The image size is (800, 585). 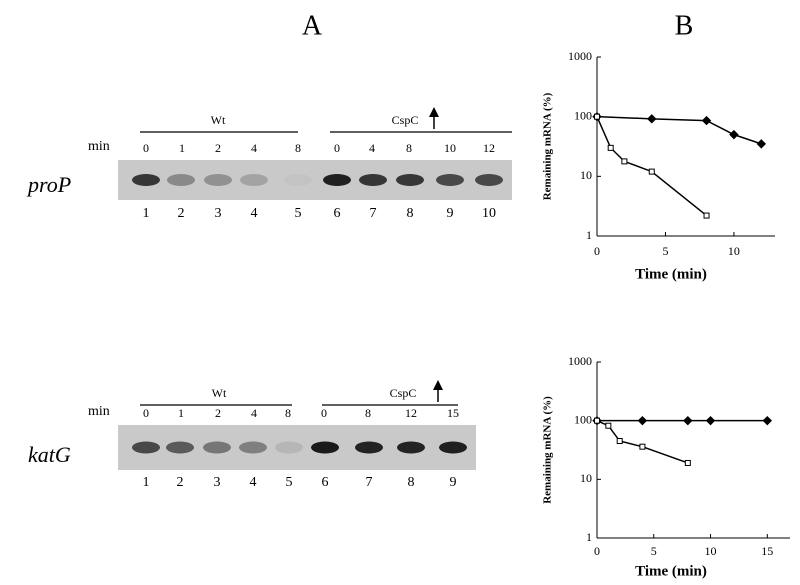 I want to click on y-axis-title: Remaining mRNA (%), so click(x=548, y=450).